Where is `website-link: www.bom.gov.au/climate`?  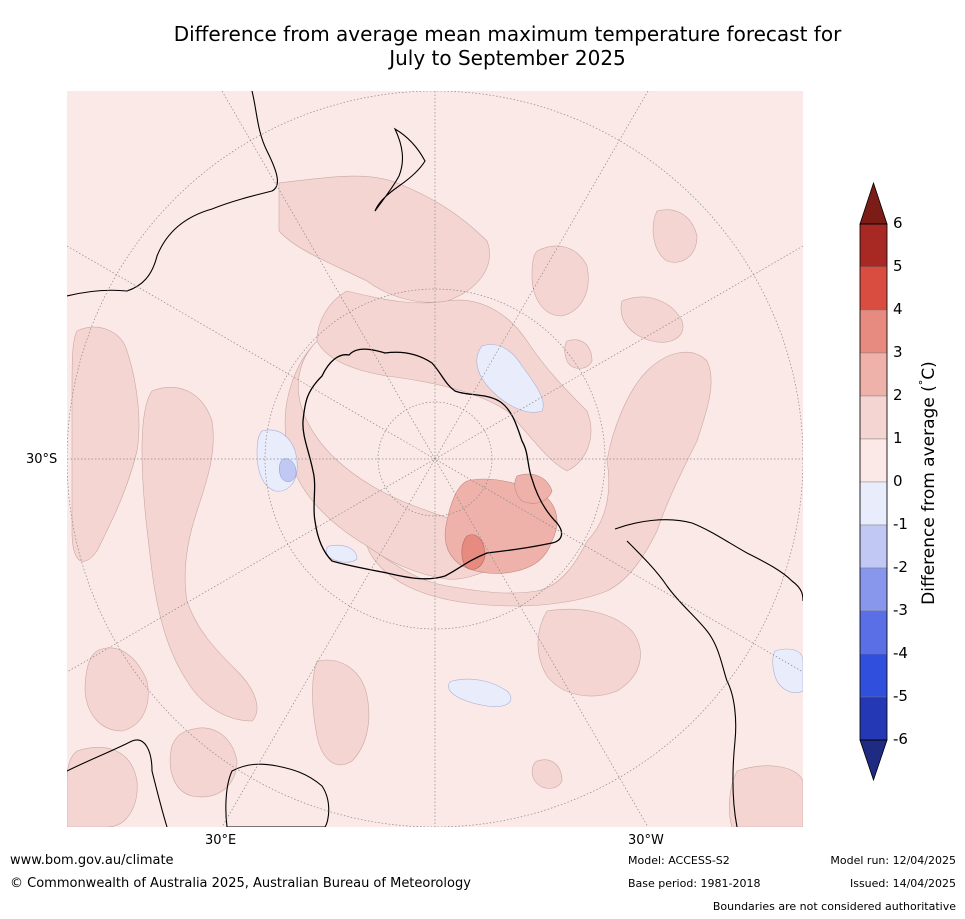 website-link: www.bom.gov.au/climate is located at coordinates (92, 860).